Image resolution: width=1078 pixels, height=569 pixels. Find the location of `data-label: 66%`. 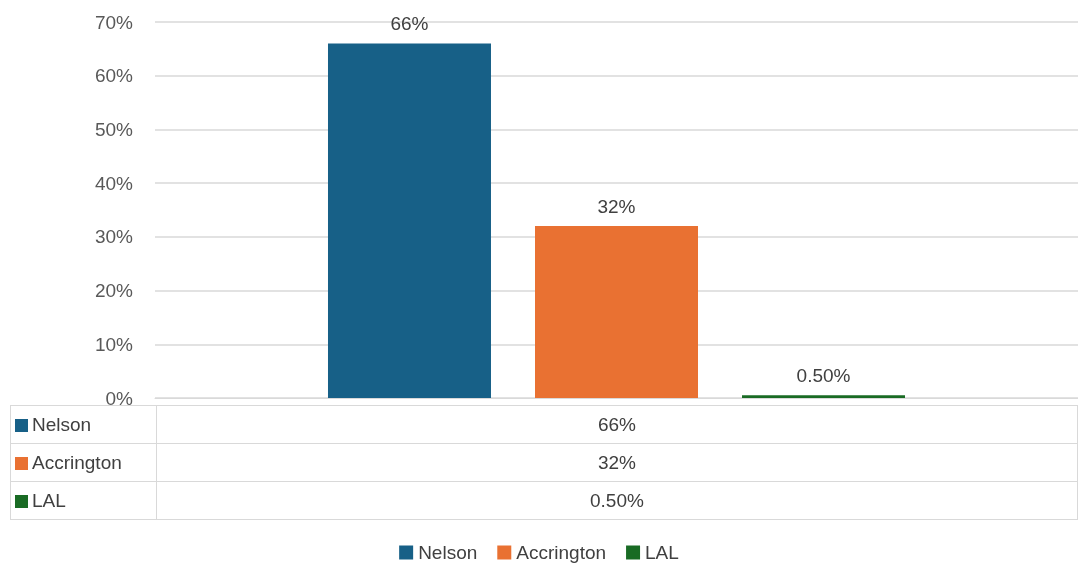

data-label: 66% is located at coordinates (409, 24).